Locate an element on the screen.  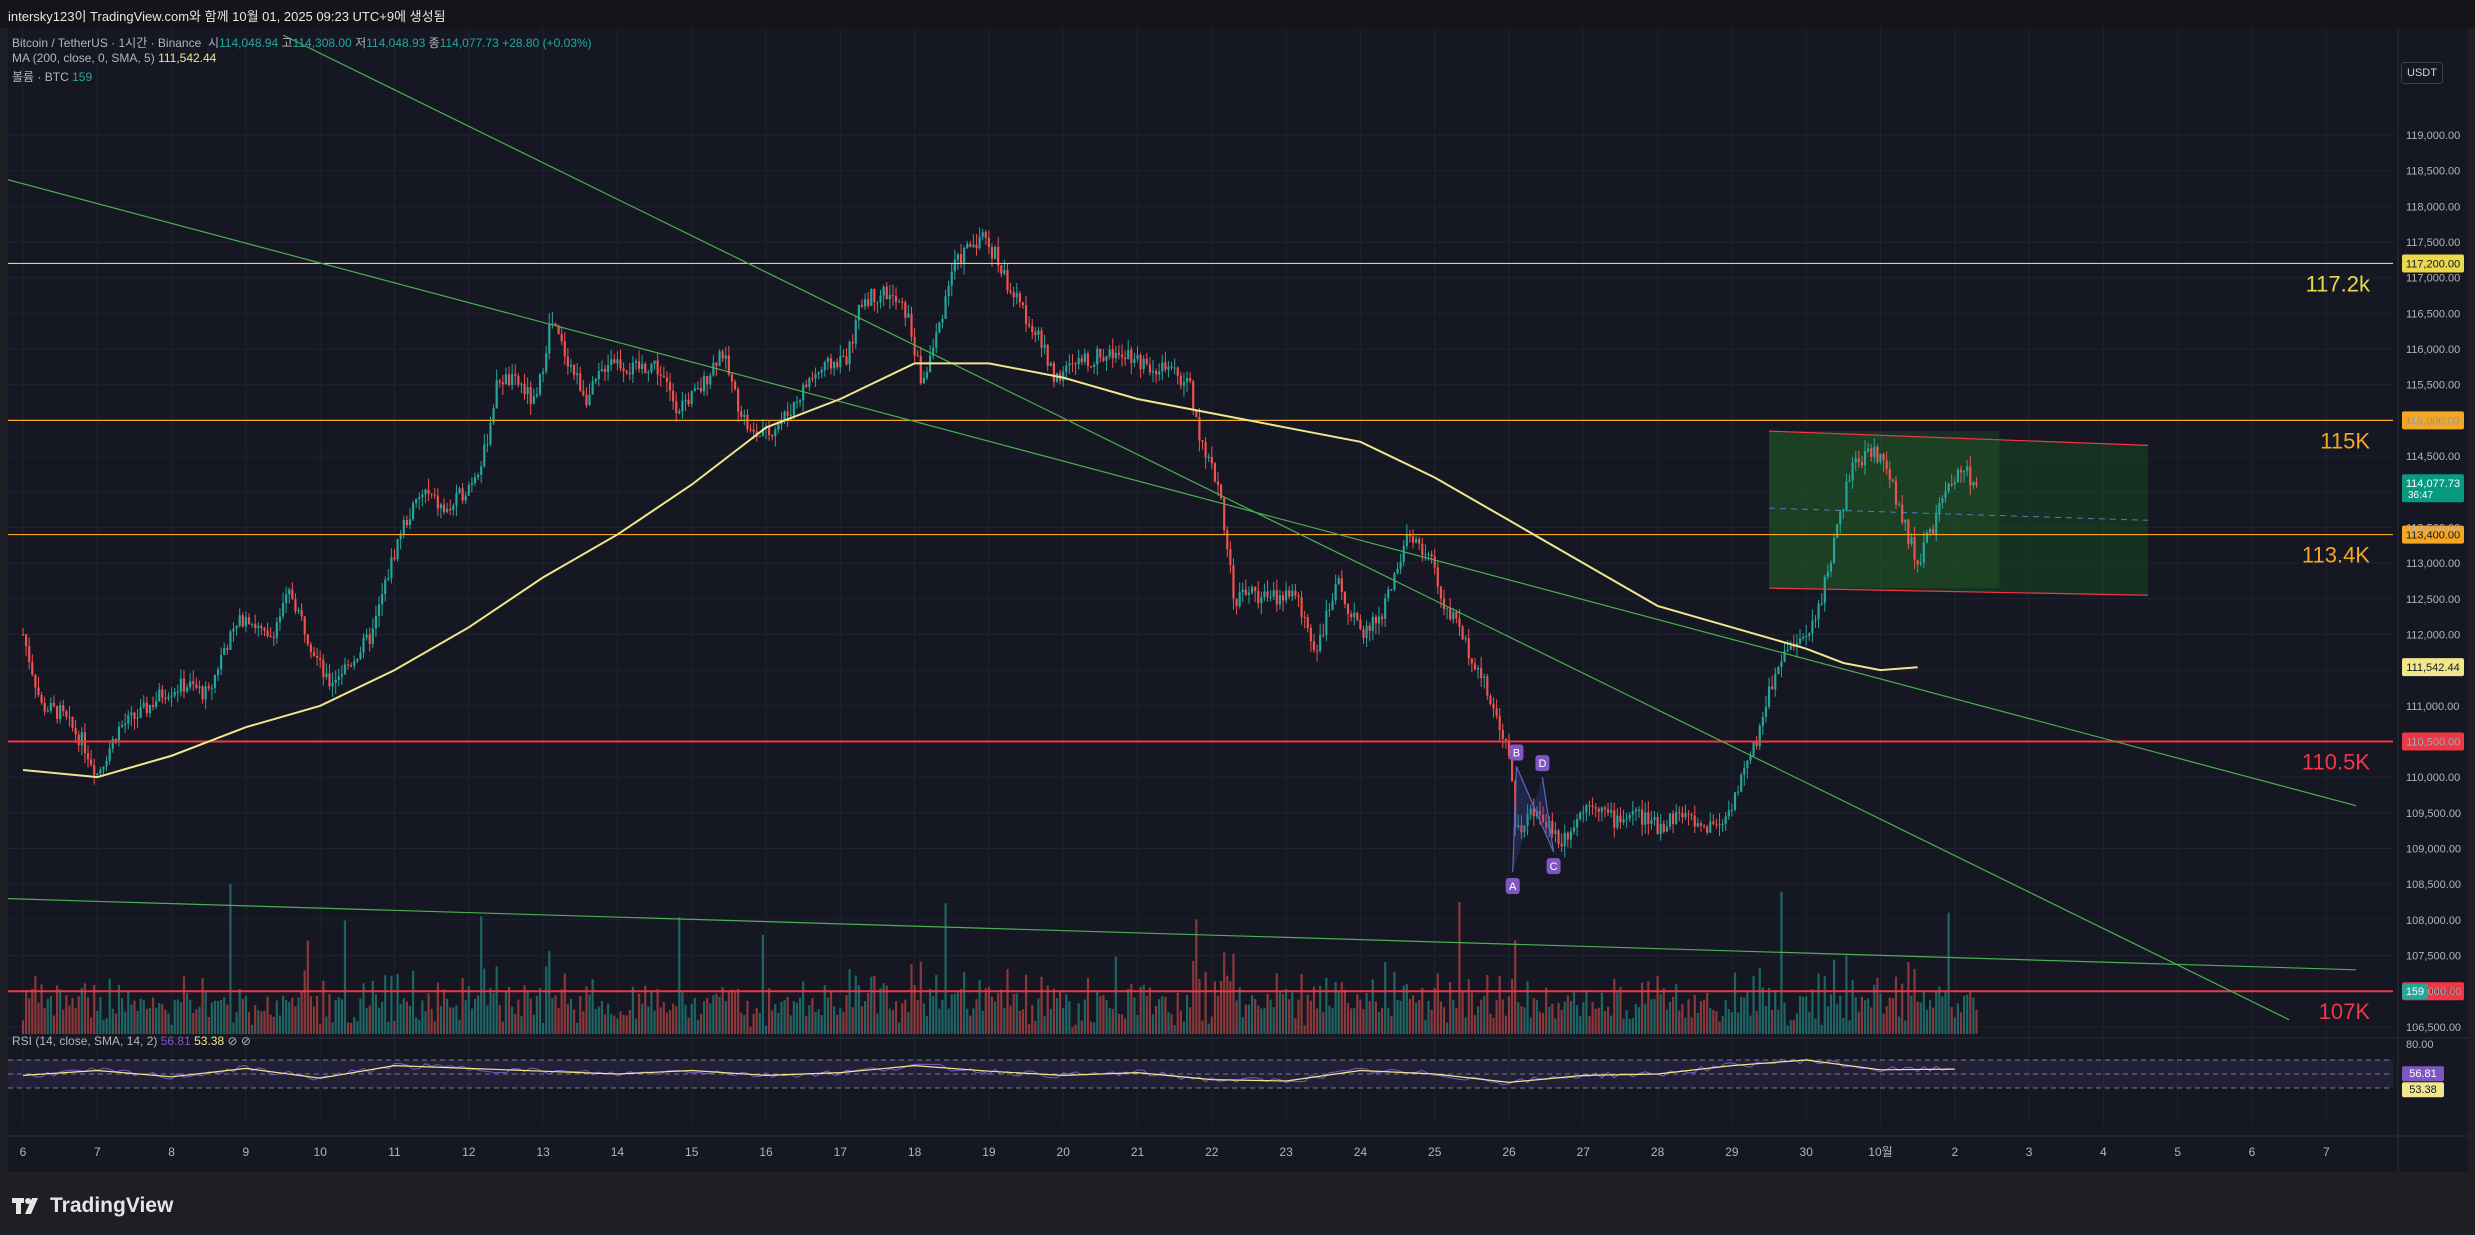
rsi-ma-axis-label: 53.38 is located at coordinates (2423, 1090).